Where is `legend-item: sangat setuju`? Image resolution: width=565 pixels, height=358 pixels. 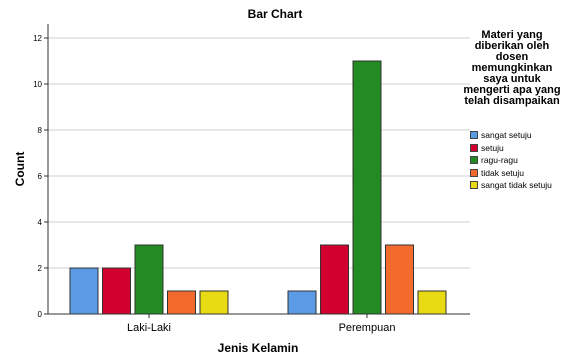 legend-item: sangat setuju is located at coordinates (511, 135).